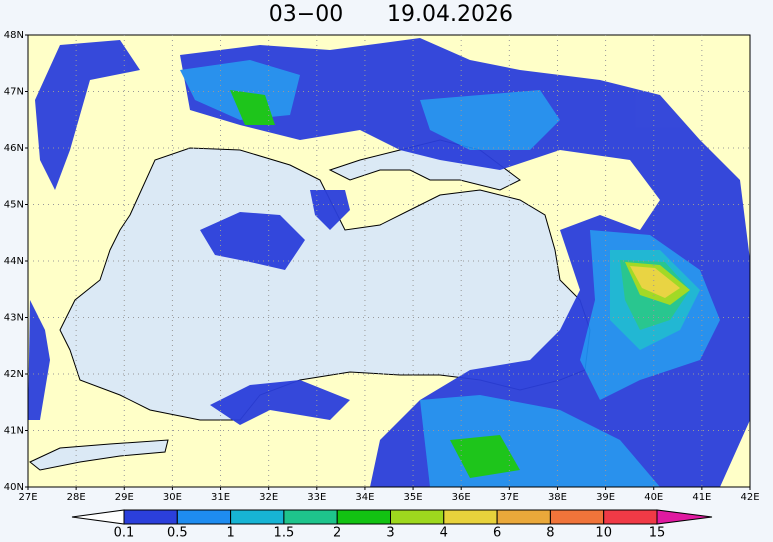 The height and width of the screenshot is (542, 773). I want to click on lat-label: 44N, so click(14, 261).